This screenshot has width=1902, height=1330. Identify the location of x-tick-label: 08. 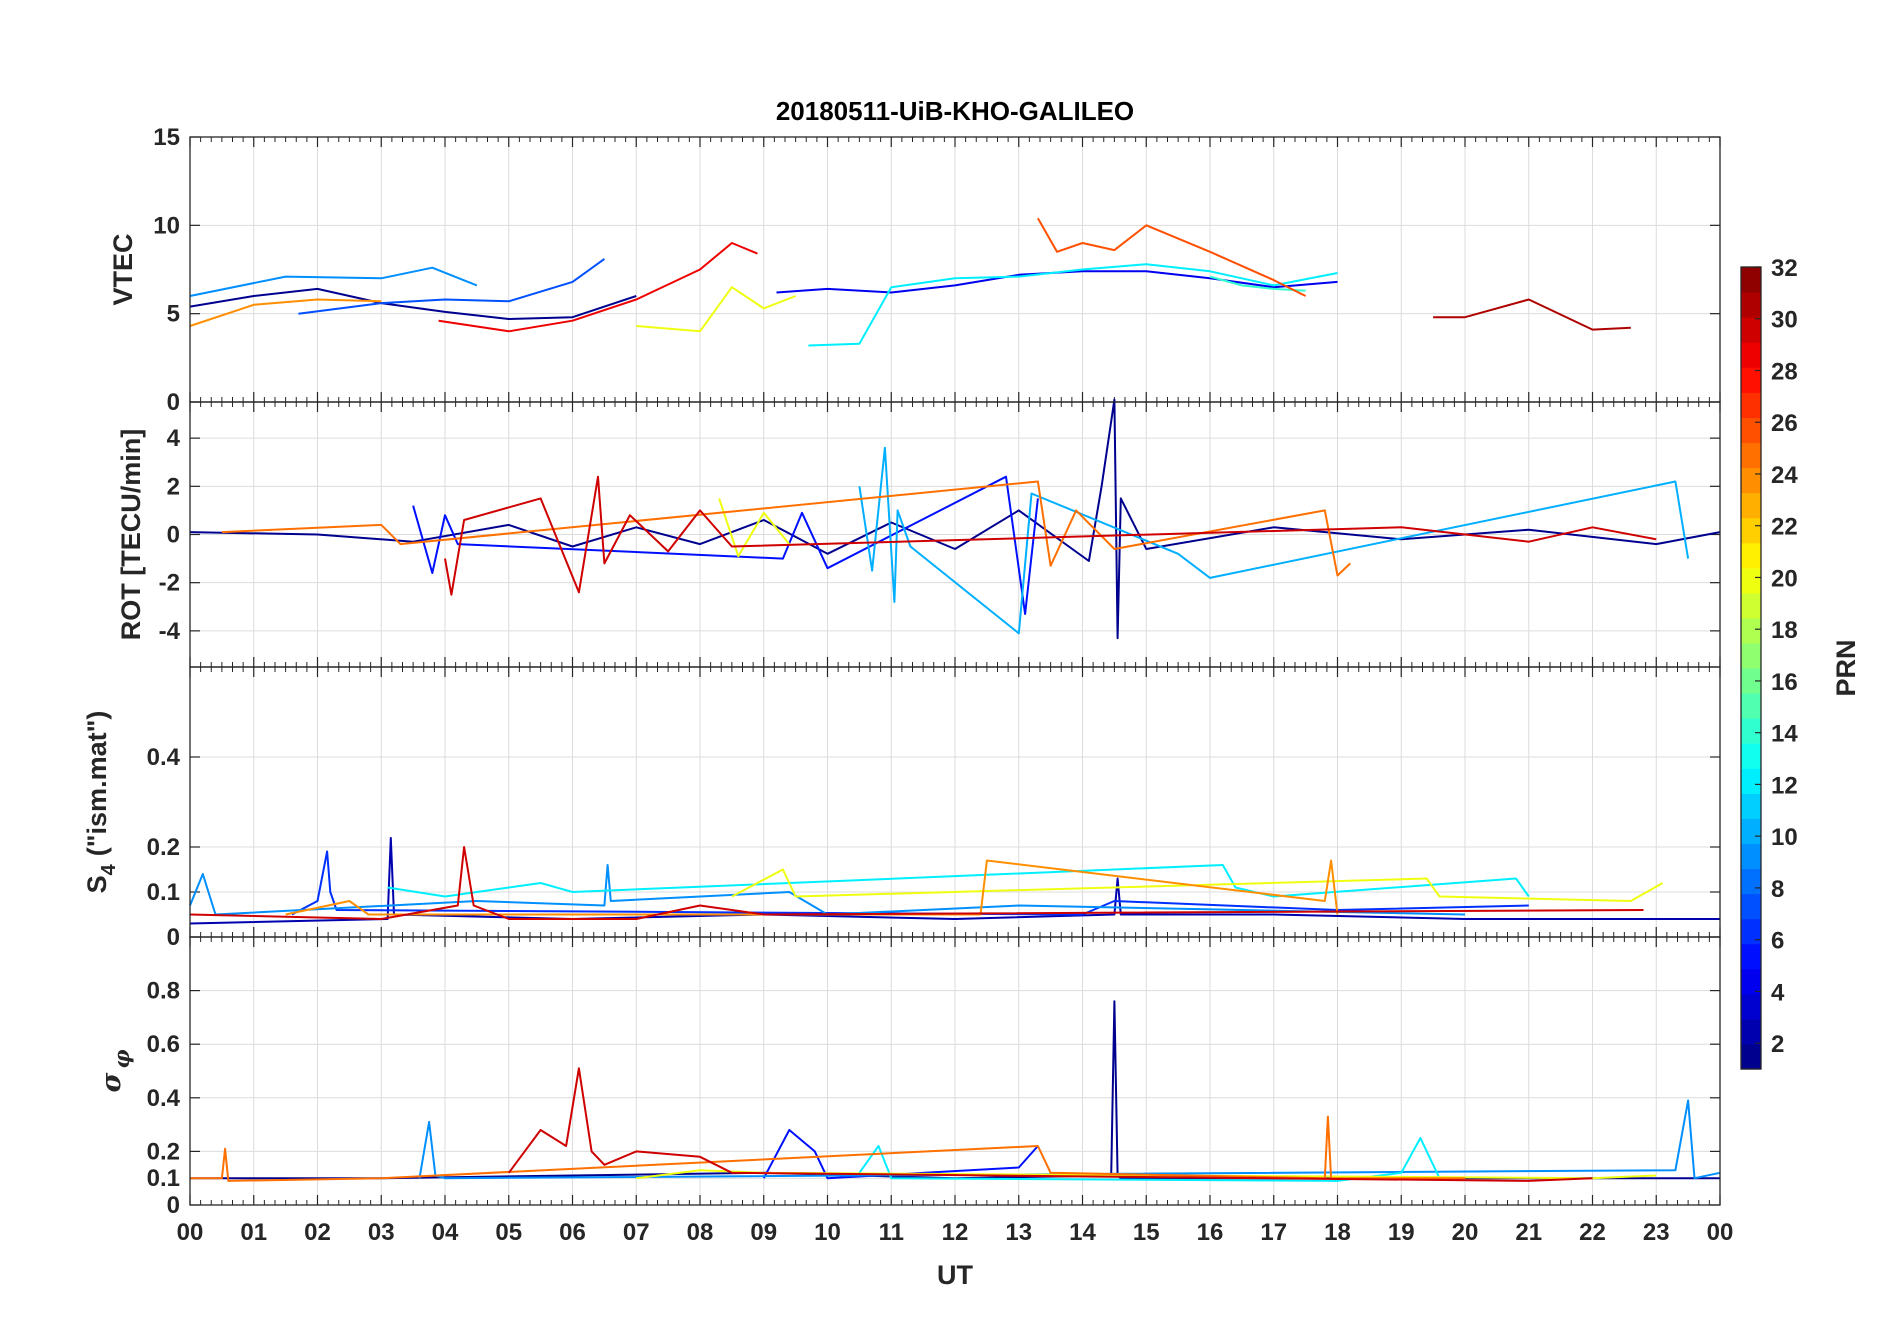
(700, 1232).